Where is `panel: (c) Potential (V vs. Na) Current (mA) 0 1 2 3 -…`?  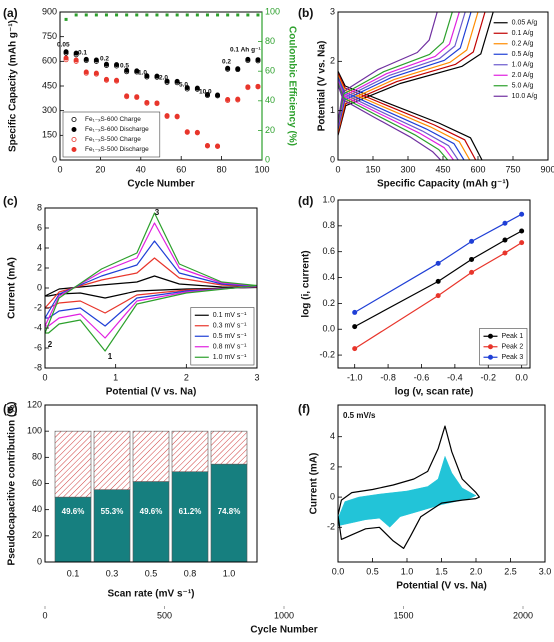 panel: (c) Potential (V vs. Na) Current (mA) 0 1 2 3 -… is located at coordinates (131, 295).